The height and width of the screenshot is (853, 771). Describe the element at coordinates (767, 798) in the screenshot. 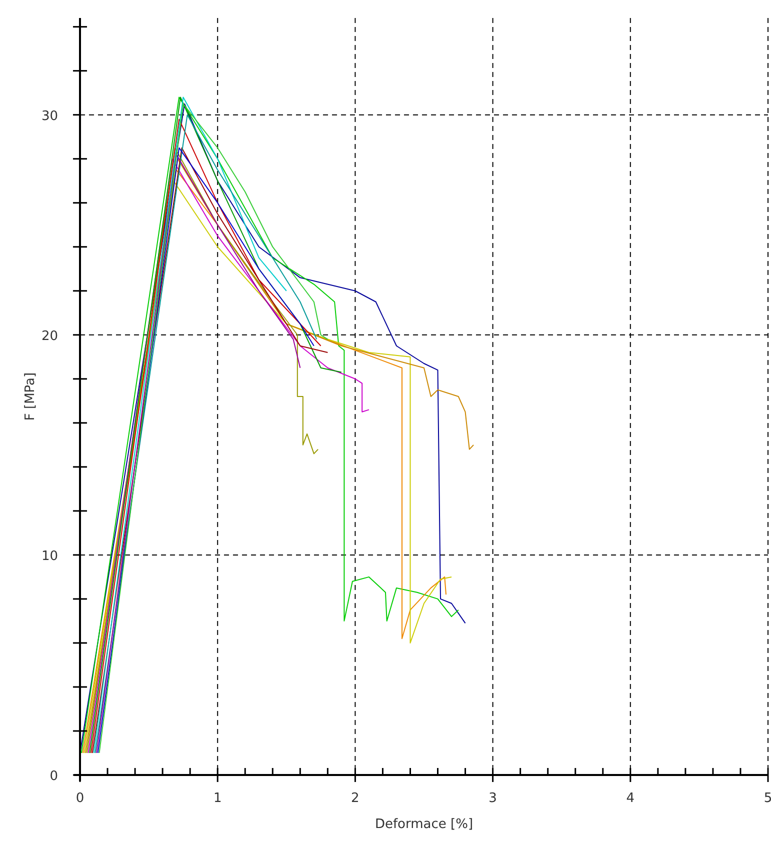

I see `x-tick-label: 5` at that location.